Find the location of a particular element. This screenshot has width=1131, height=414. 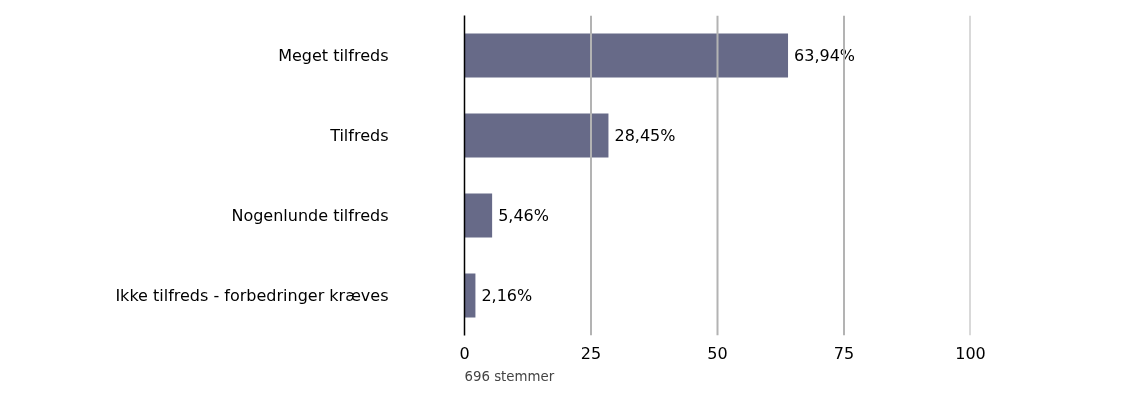

y-tick-label: Ikke tilfreds - forbedringer kræves is located at coordinates (252, 295).